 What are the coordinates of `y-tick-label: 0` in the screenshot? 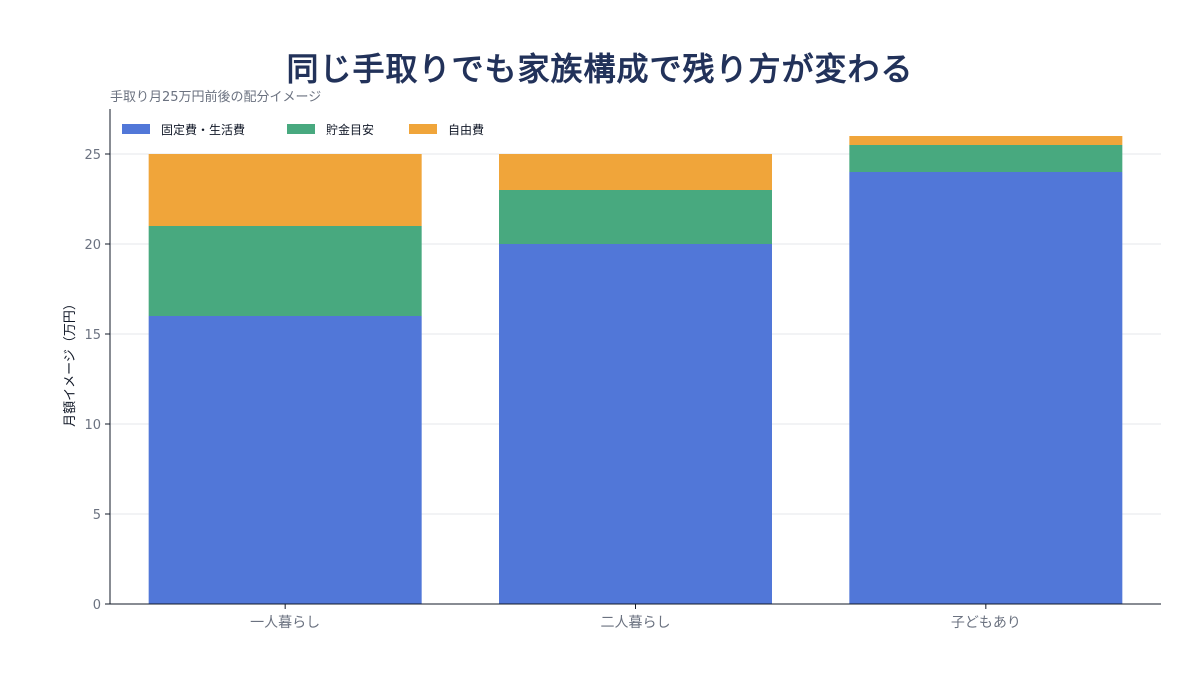 It's located at (97, 605).